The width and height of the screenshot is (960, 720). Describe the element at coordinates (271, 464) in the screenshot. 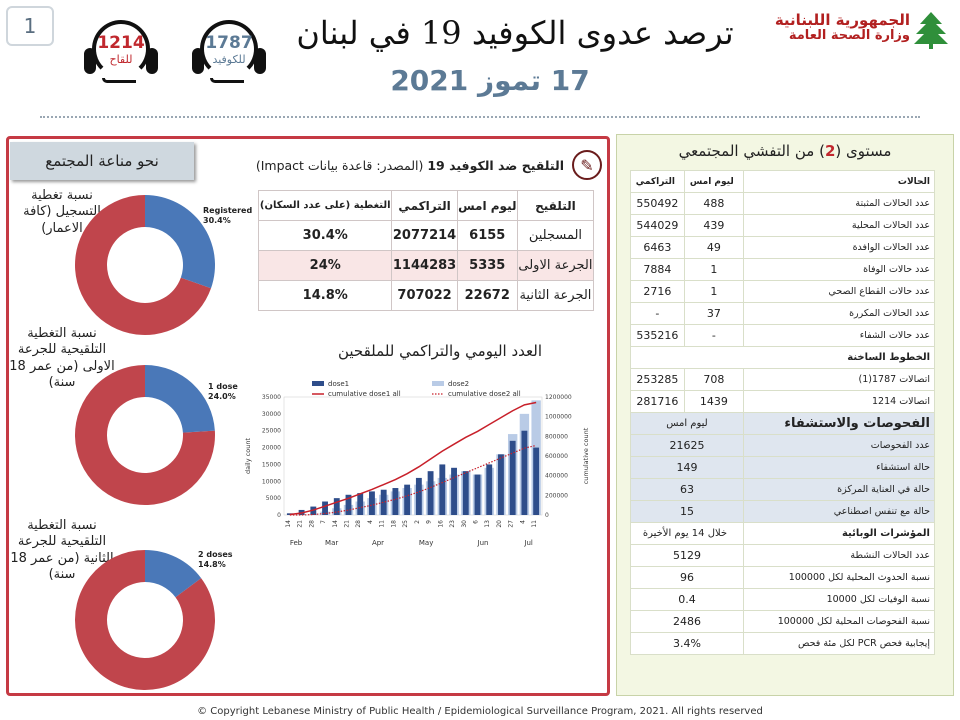

I see `y-tick-left: 15000` at that location.